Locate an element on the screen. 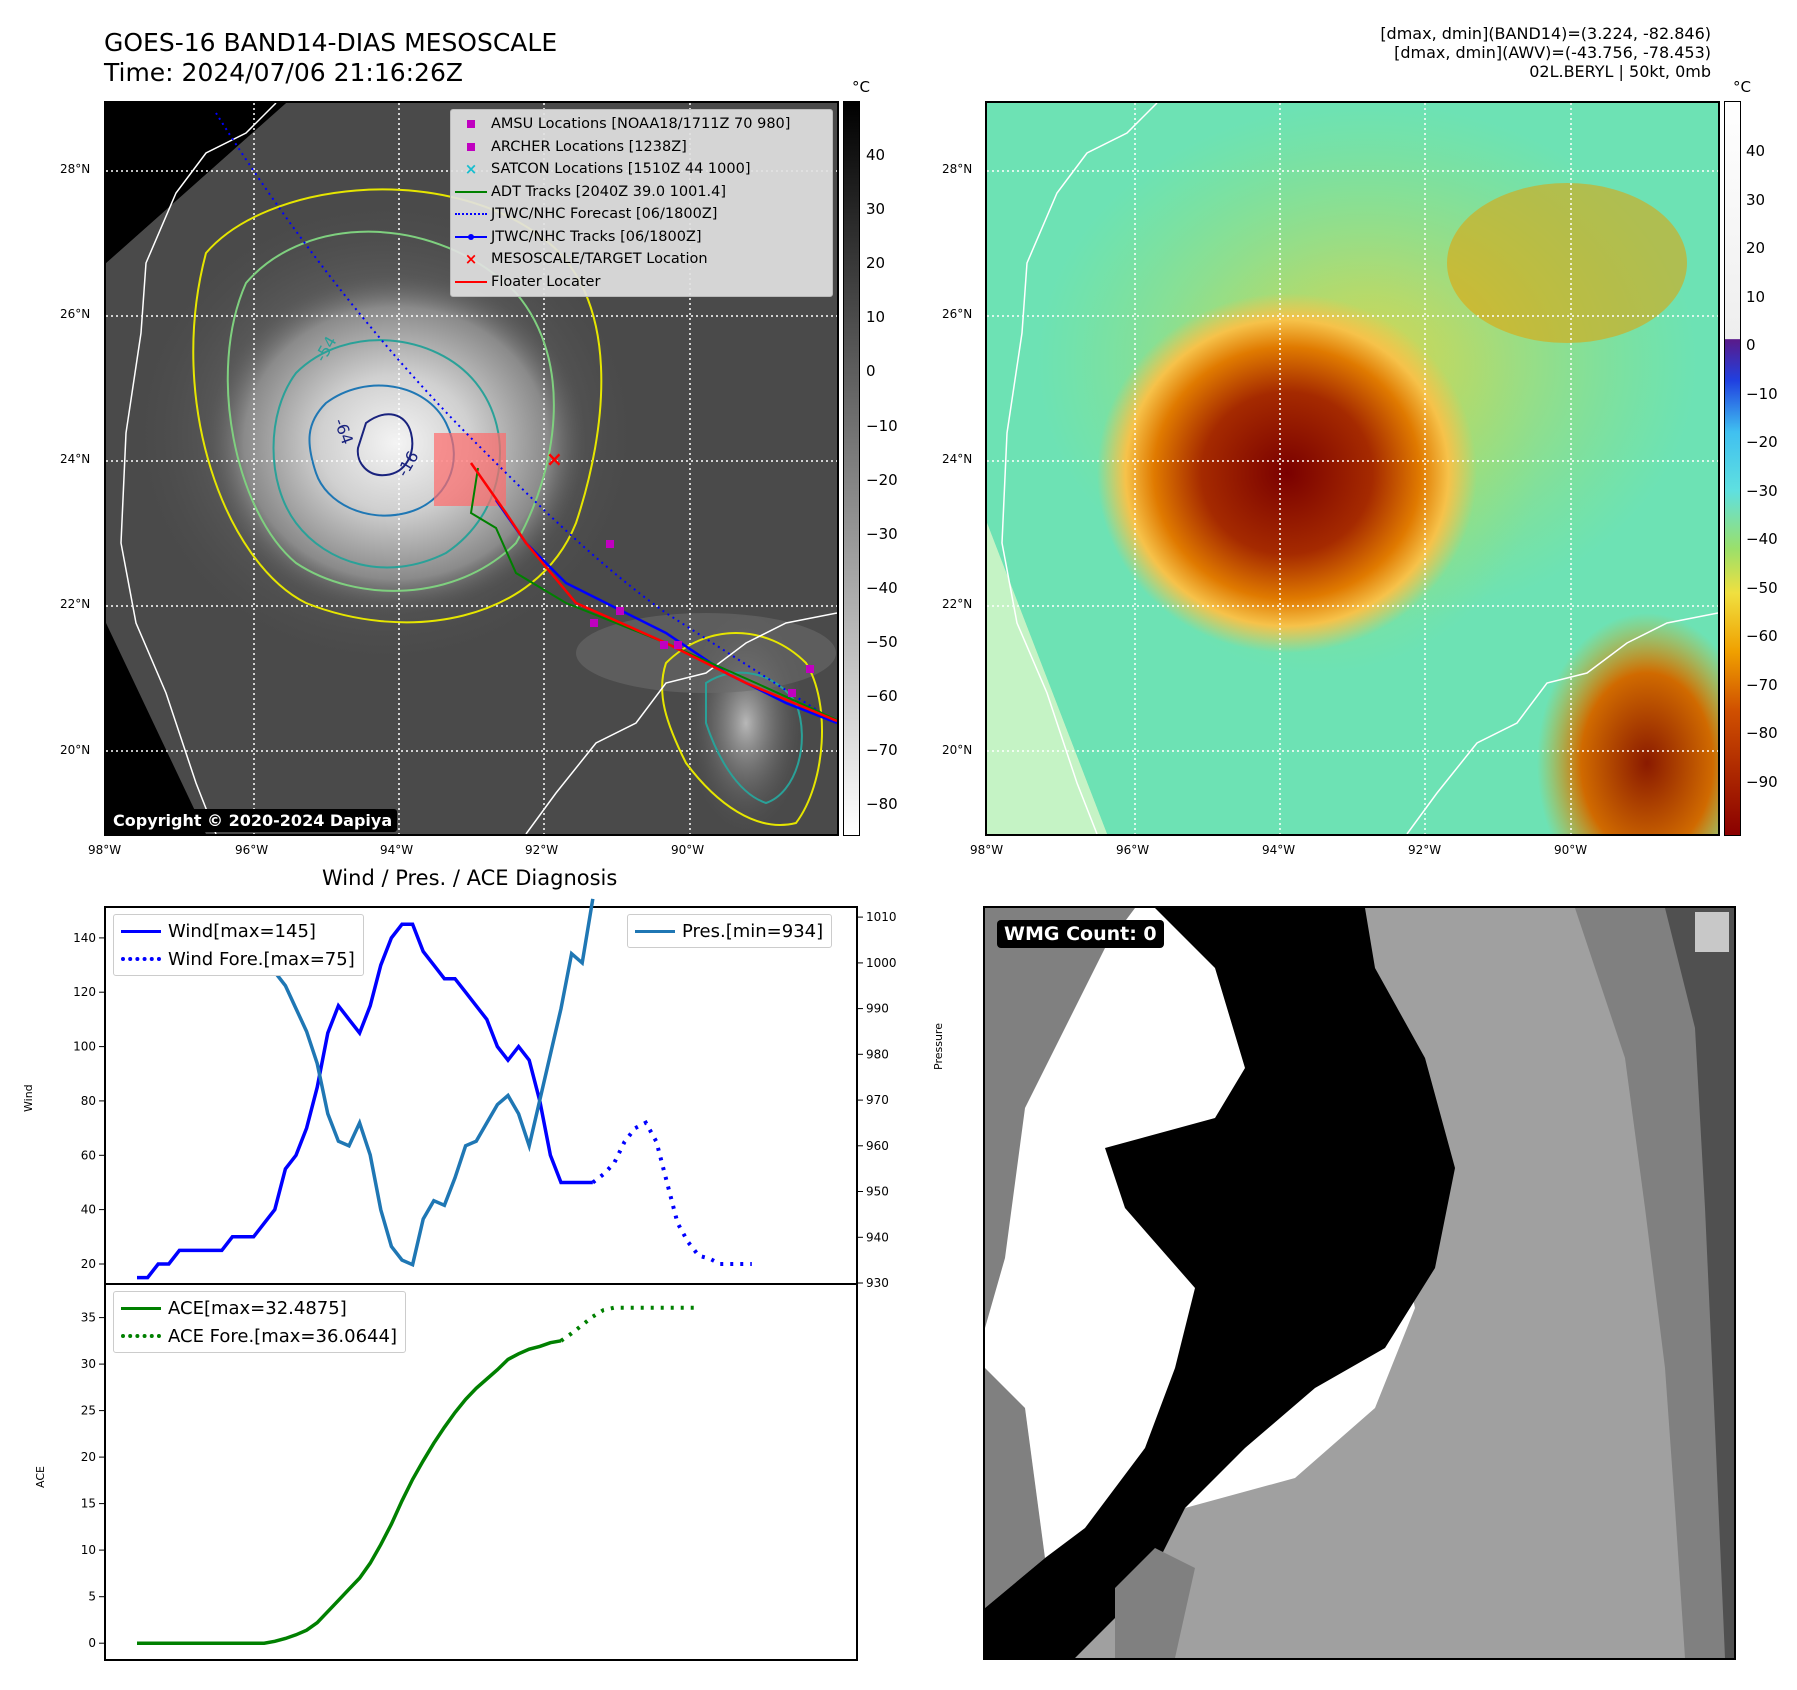 This screenshot has height=1690, width=1797. wind-axis-ticks: 140 120 100 80 60 40 20 is located at coordinates (89, 1101).